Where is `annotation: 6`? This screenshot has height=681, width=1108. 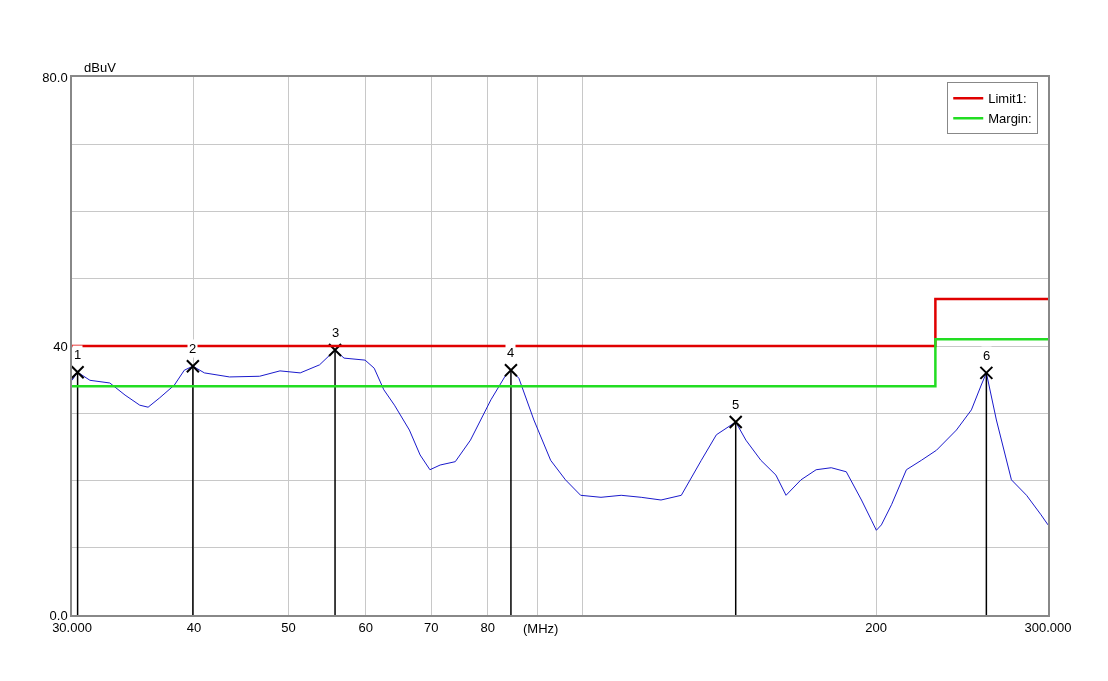 annotation: 6 is located at coordinates (987, 355).